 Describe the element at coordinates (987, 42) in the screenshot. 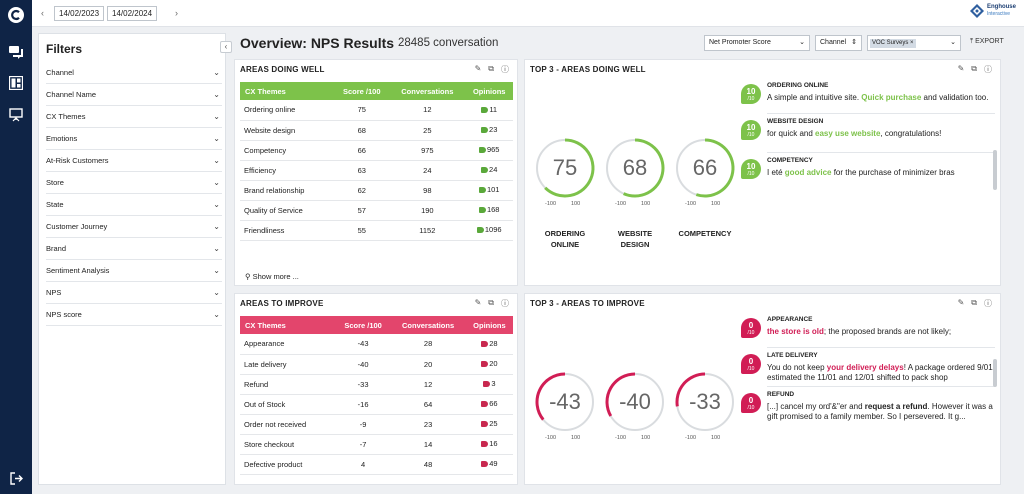

I see `export-button: ⤒ EXPORT` at that location.